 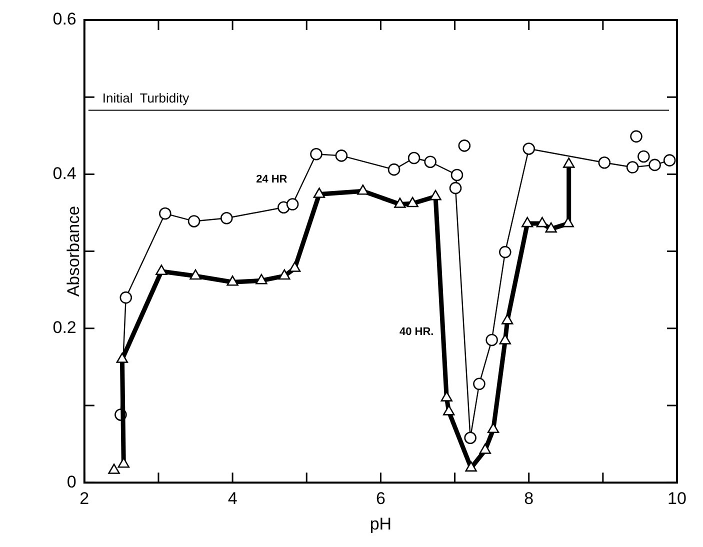 What do you see at coordinates (64, 328) in the screenshot?
I see `y-tick-label: 0.2` at bounding box center [64, 328].